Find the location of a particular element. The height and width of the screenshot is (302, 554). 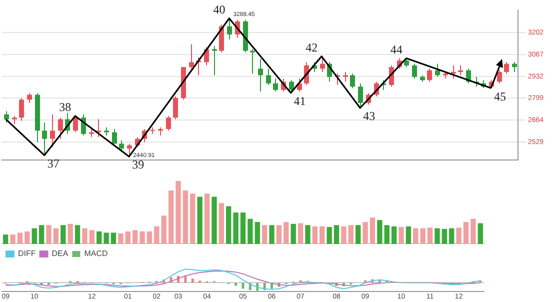

annotation: 44 is located at coordinates (396, 49).